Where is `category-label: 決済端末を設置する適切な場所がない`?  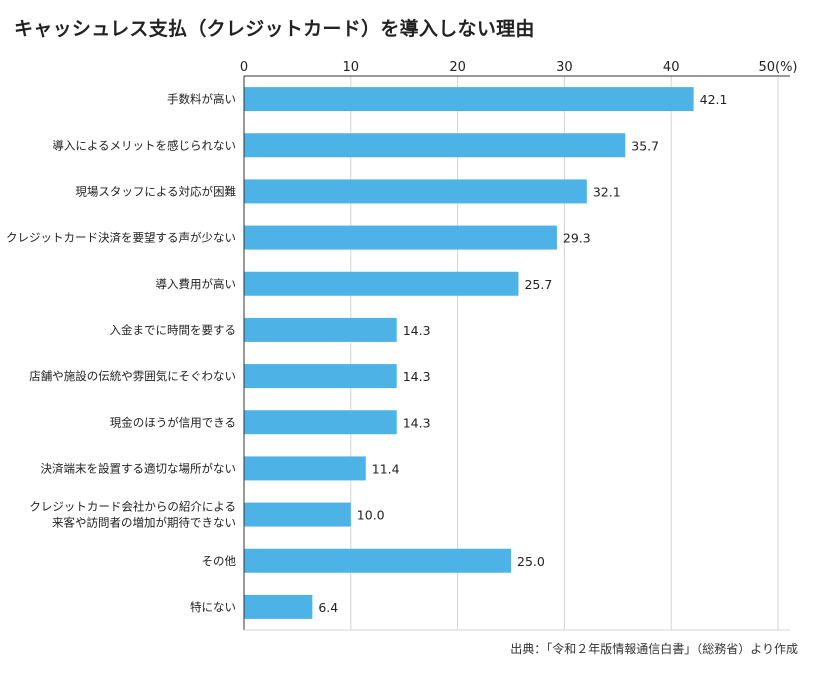 category-label: 決済端末を設置する適切な場所がない is located at coordinates (139, 468).